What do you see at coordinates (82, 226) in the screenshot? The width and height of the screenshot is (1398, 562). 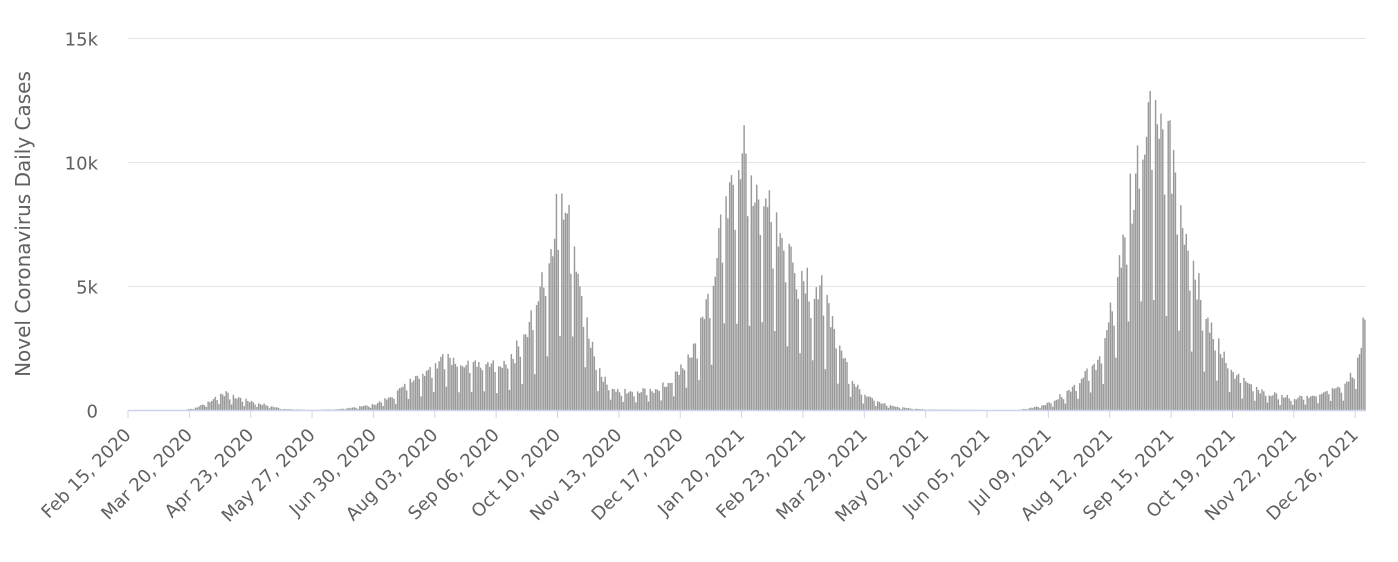 I see `y-axis-ticks: 0 5k 10k 15k` at bounding box center [82, 226].